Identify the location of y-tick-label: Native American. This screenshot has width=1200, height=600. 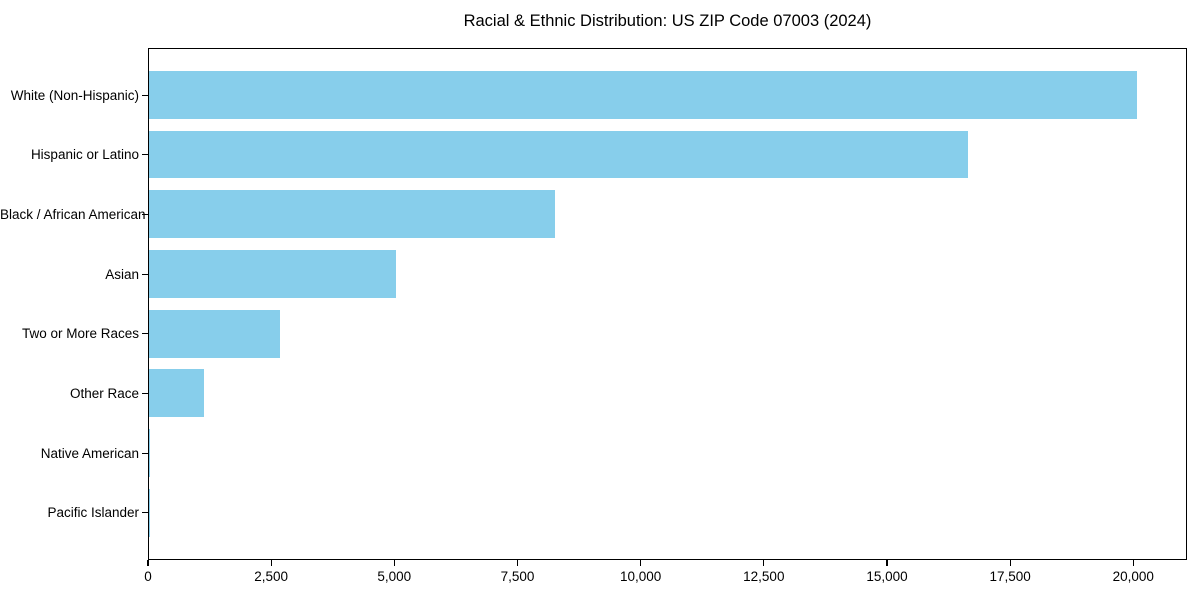
(89, 453).